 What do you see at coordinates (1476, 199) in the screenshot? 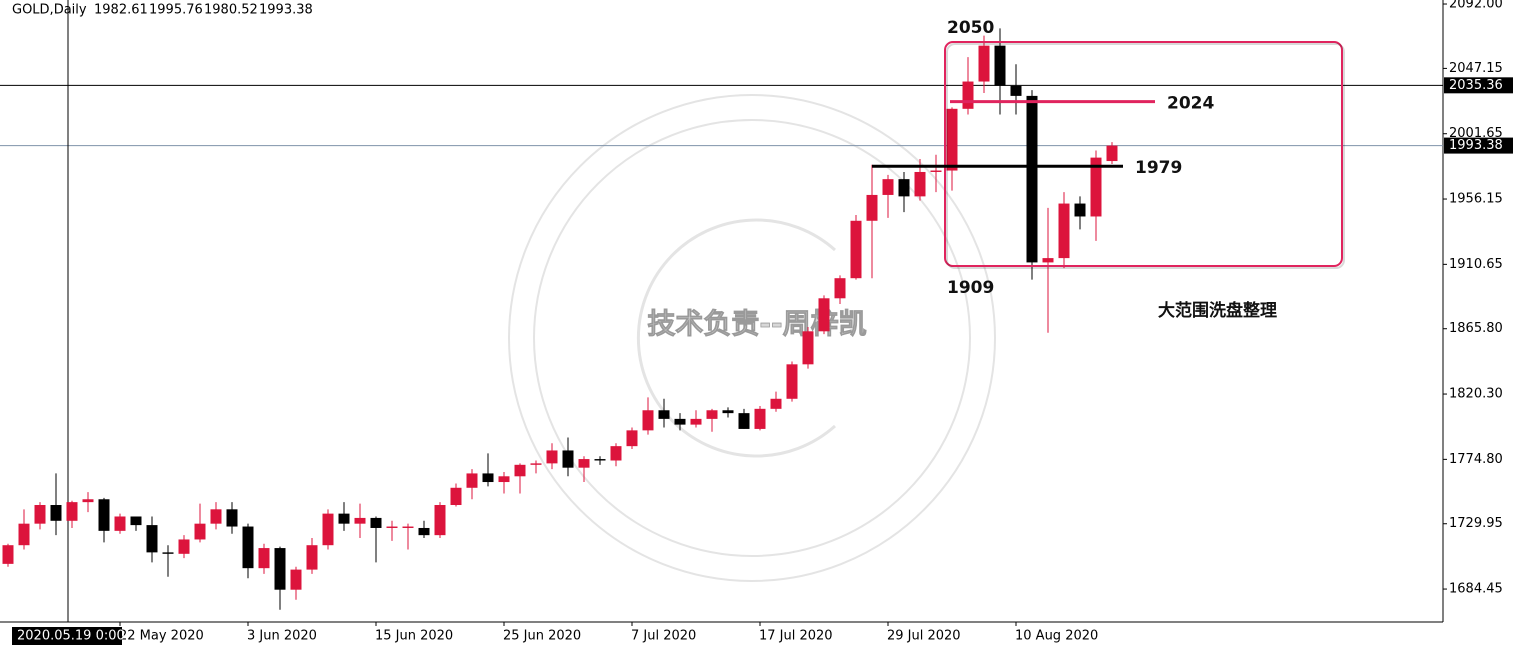
I see `y-tick-label: 1956.15` at bounding box center [1476, 199].